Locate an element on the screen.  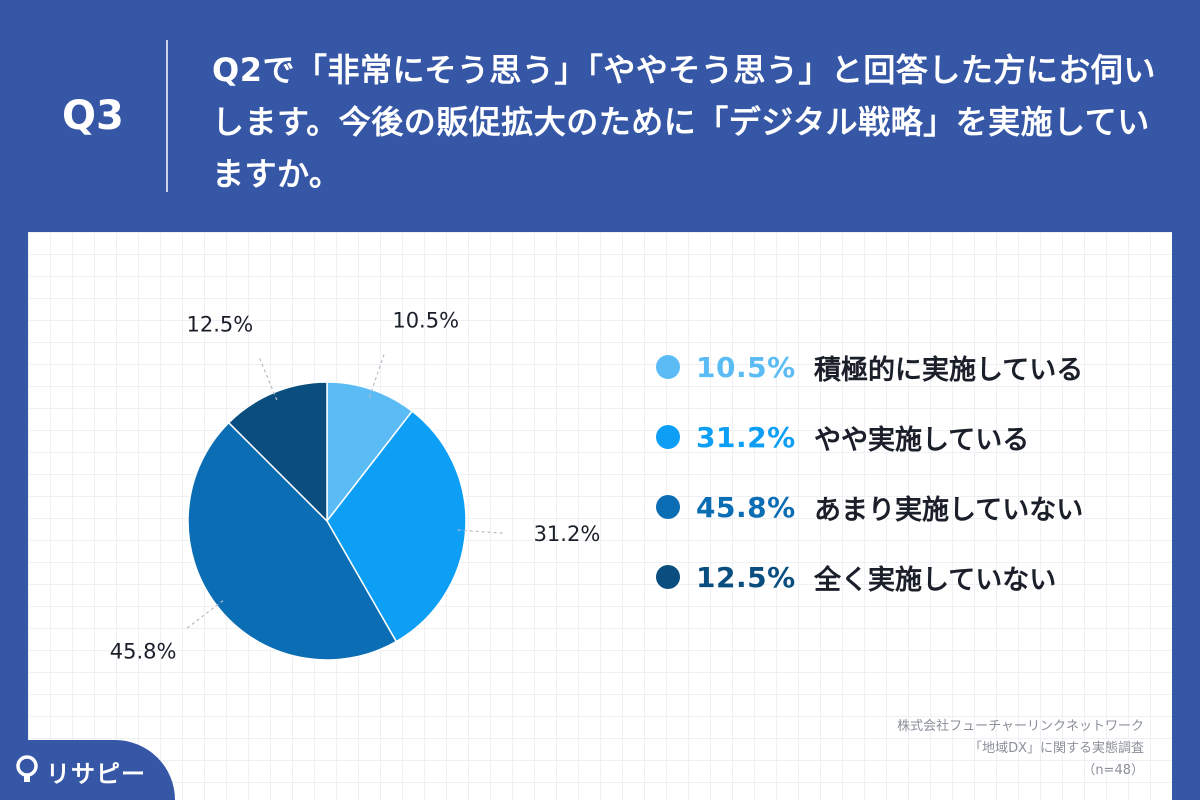
logo-text: リサピー is located at coordinates (96, 774).